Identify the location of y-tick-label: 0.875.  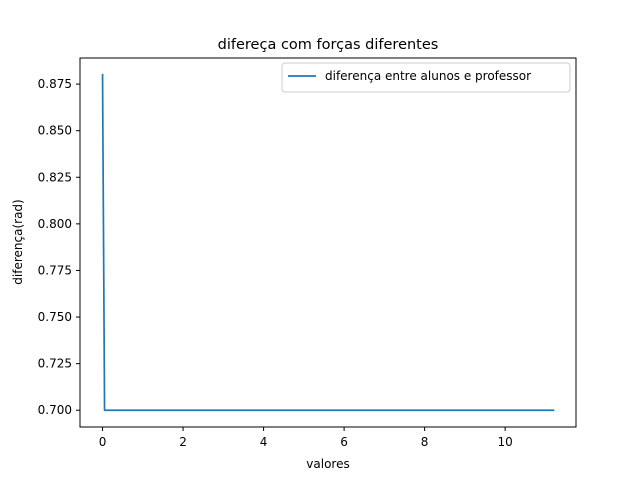
(55, 84).